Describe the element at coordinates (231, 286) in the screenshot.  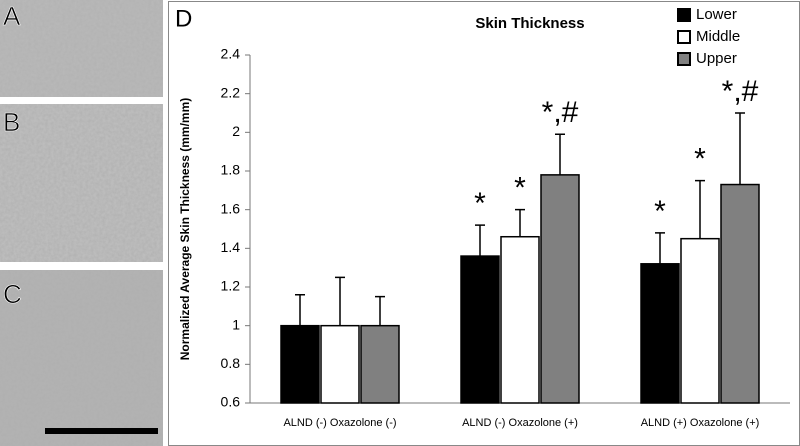
I see `y-tick-label: 1.2` at that location.